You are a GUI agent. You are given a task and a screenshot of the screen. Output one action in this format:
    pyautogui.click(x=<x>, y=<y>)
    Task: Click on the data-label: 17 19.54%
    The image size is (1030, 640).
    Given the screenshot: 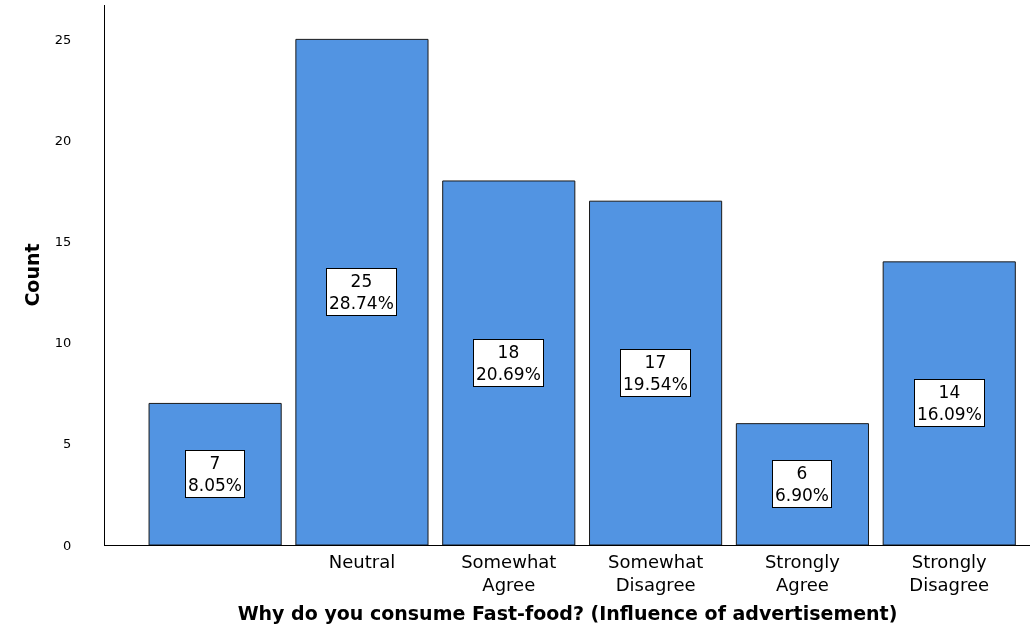 What is the action you would take?
    pyautogui.click(x=655, y=373)
    